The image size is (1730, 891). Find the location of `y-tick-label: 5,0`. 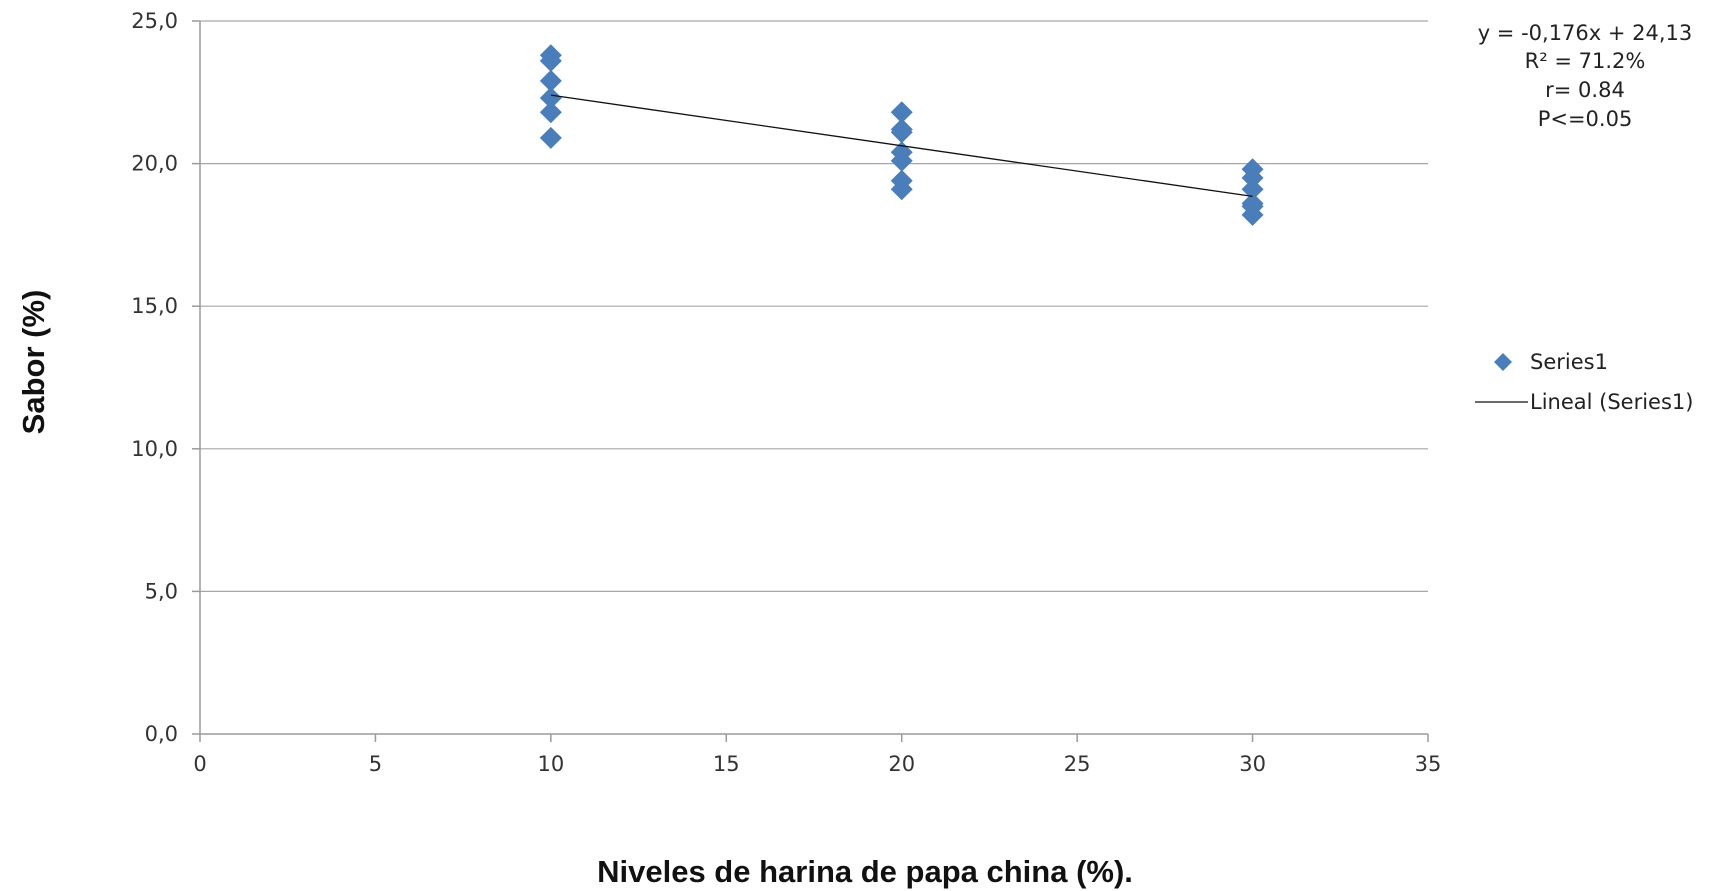

y-tick-label: 5,0 is located at coordinates (161, 591).